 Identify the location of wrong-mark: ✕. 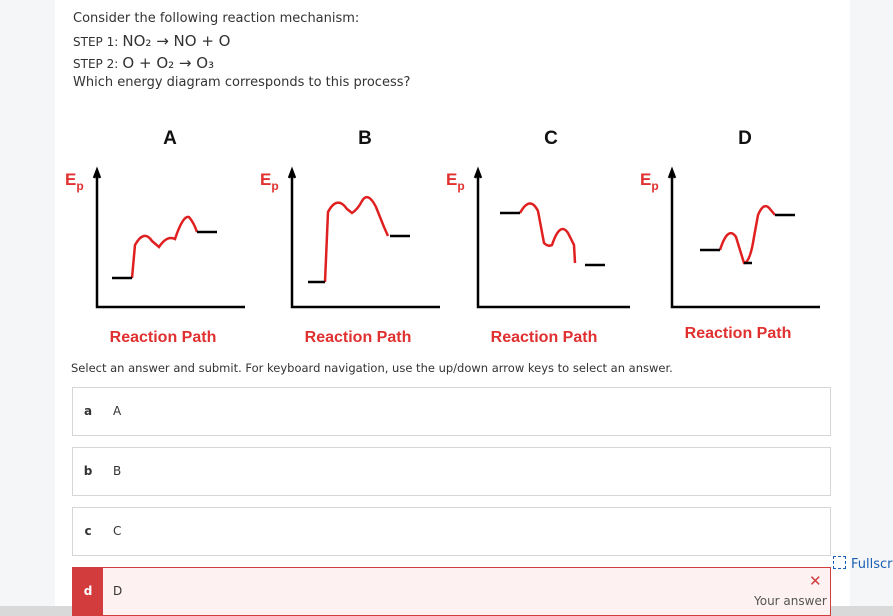
(815, 581).